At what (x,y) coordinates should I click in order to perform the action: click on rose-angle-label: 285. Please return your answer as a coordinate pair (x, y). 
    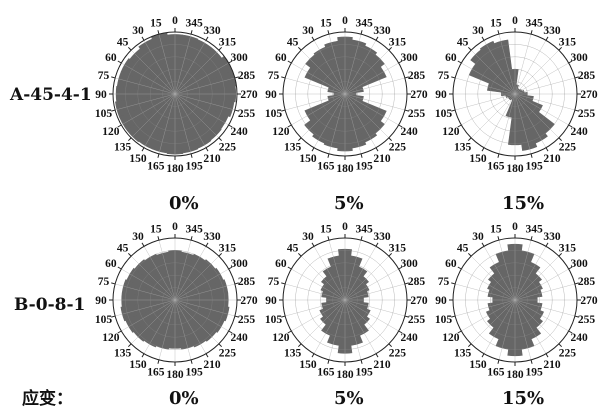
    Looking at the image, I should click on (417, 282).